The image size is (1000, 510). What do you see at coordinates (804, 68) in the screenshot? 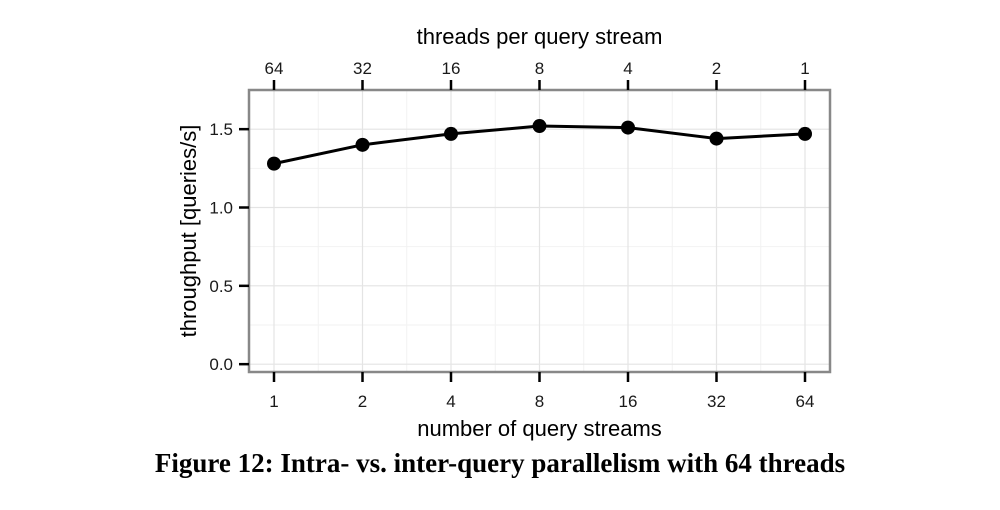
I see `top-x-tick-label: 1` at bounding box center [804, 68].